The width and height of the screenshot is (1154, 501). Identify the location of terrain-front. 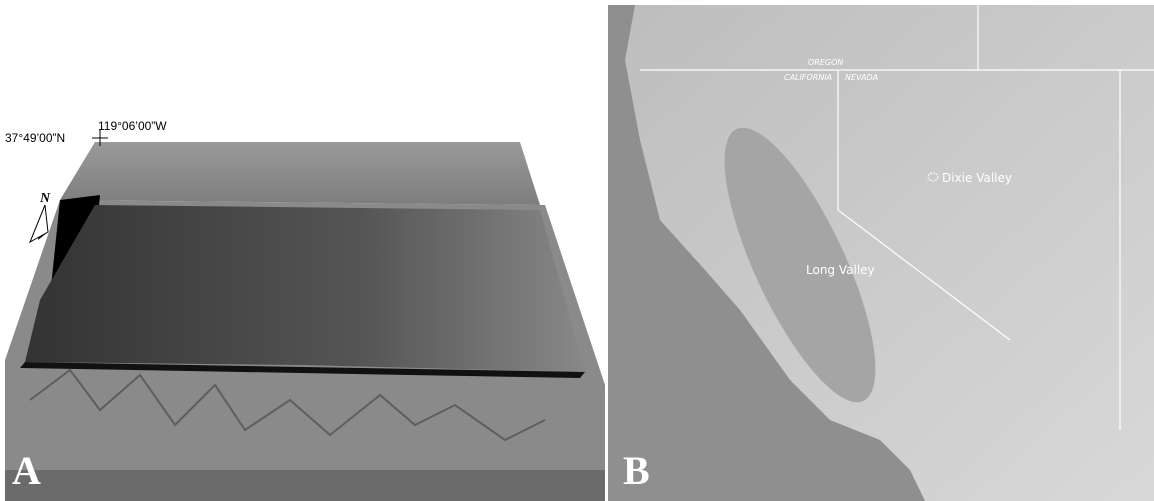
(305, 485).